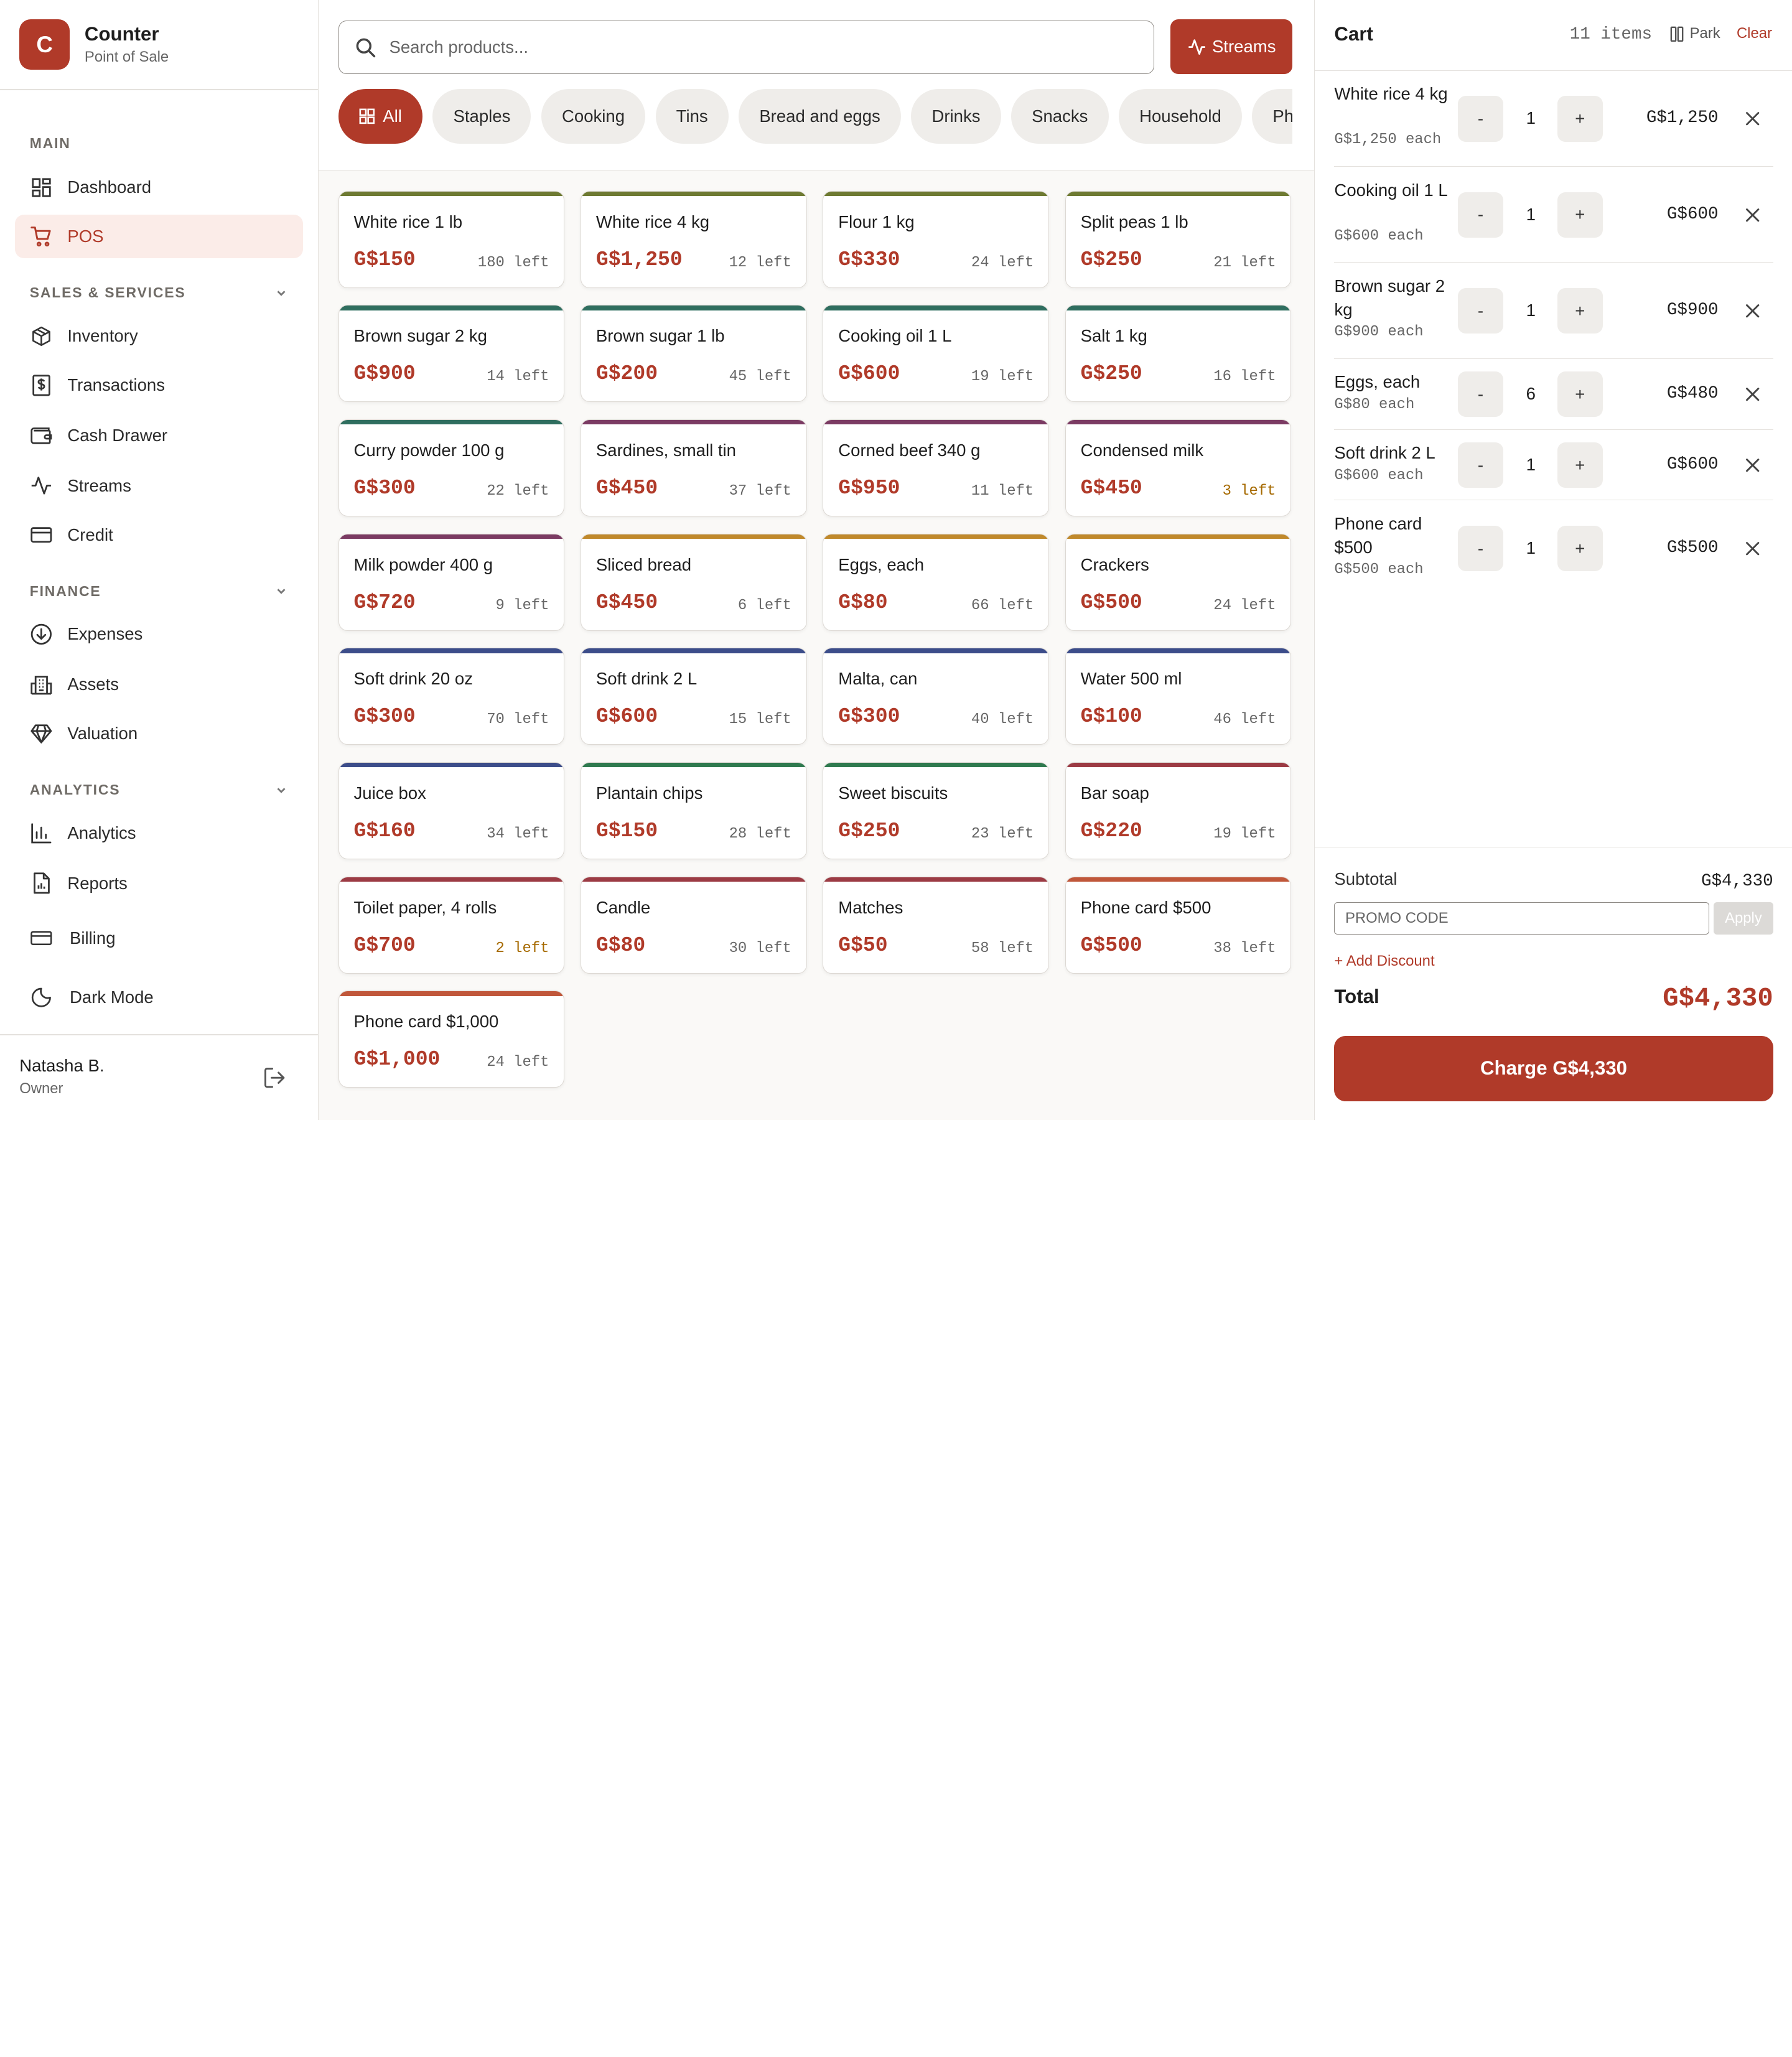  What do you see at coordinates (159, 486) in the screenshot?
I see `sidebar-item-streams: Streams` at bounding box center [159, 486].